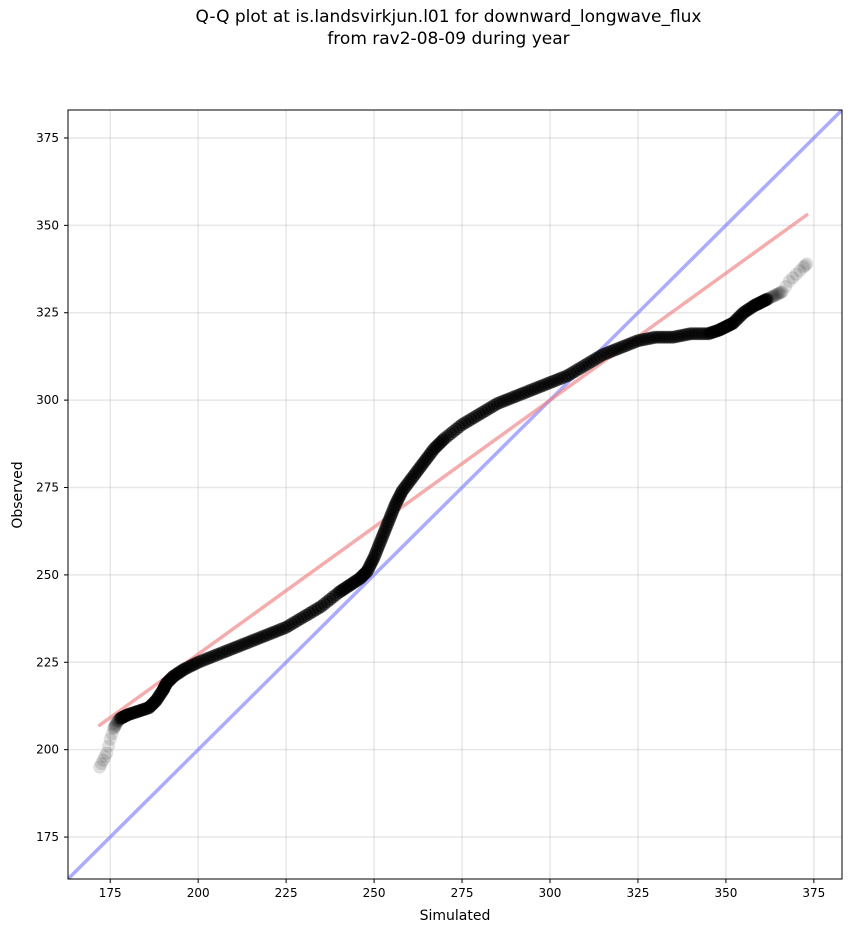 The height and width of the screenshot is (934, 851). Describe the element at coordinates (374, 893) in the screenshot. I see `x-tick-label: 250` at that location.